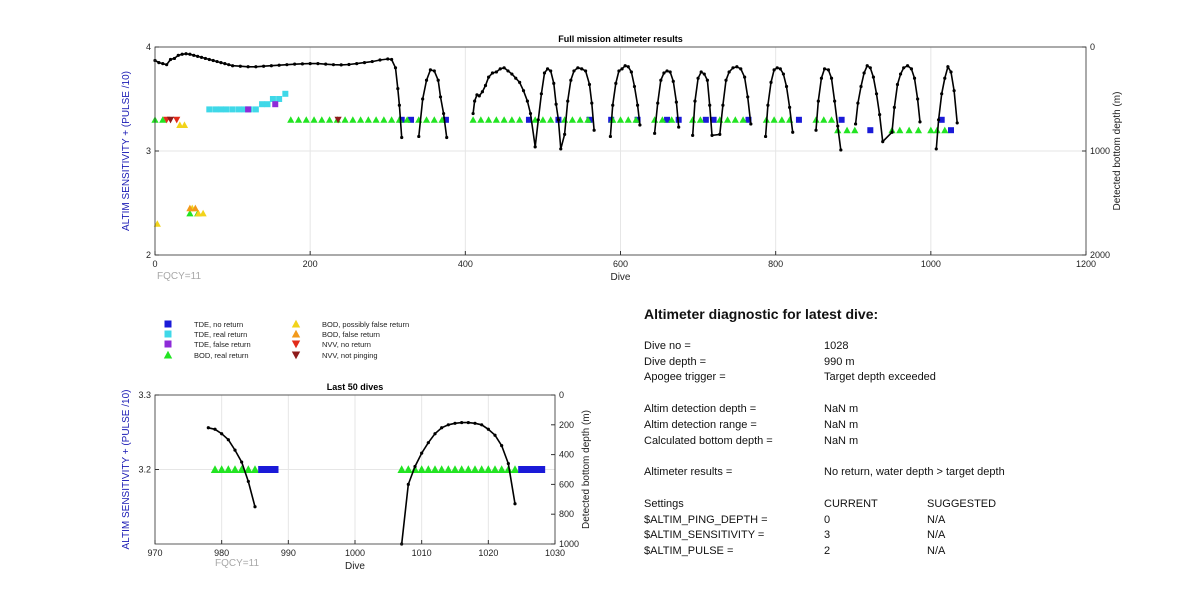 Image resolution: width=1200 pixels, height=611 pixels. What do you see at coordinates (148, 47) in the screenshot?
I see `main-chart-ytick-label: 4` at bounding box center [148, 47].